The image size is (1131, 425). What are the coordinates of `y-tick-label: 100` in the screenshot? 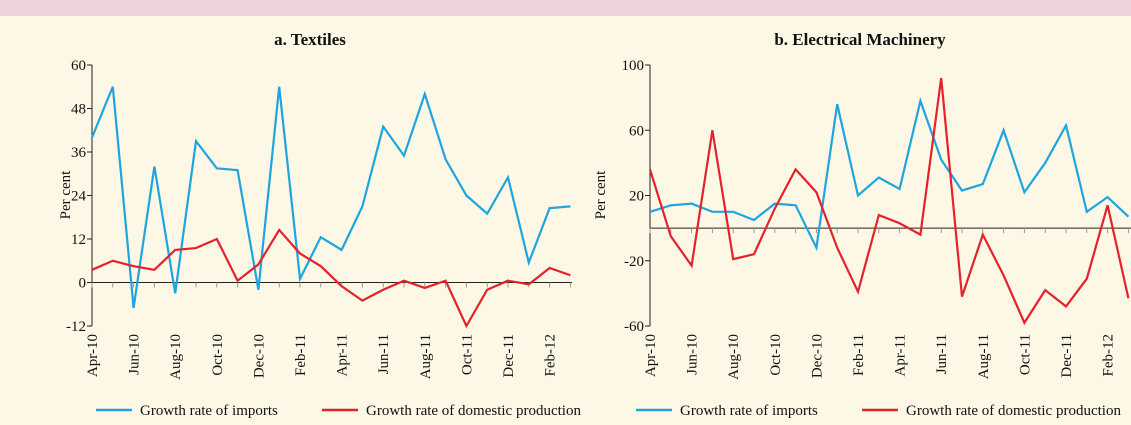 It's located at (633, 66).